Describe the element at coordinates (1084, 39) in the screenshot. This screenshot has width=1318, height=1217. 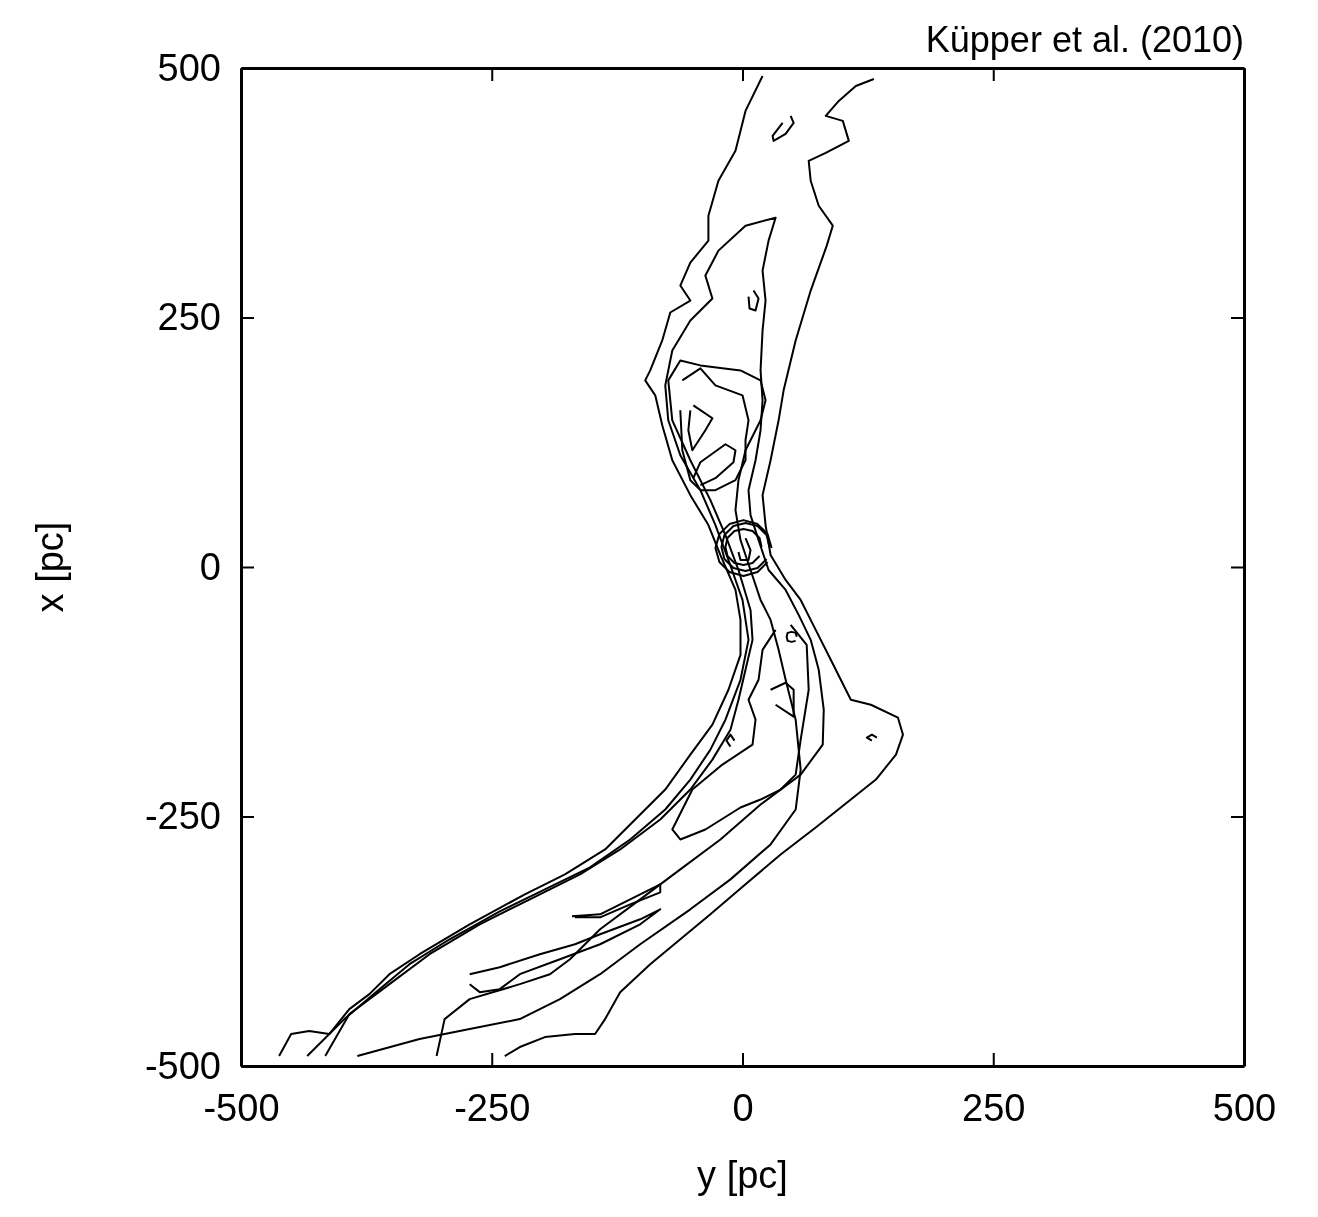
I see `text: Küpper et al. (2010)` at that location.